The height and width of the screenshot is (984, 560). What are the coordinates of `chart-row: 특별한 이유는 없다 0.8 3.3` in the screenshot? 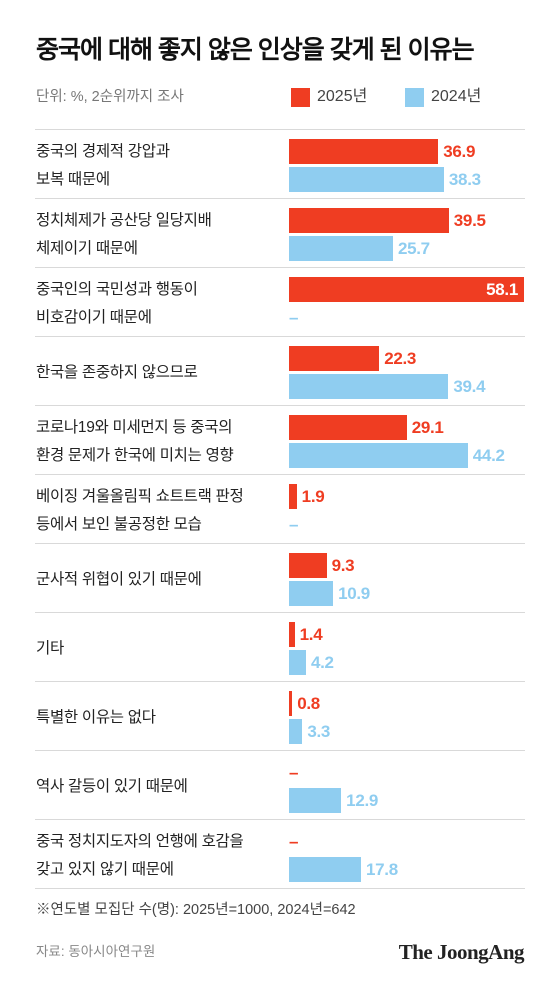 It's located at (280, 715).